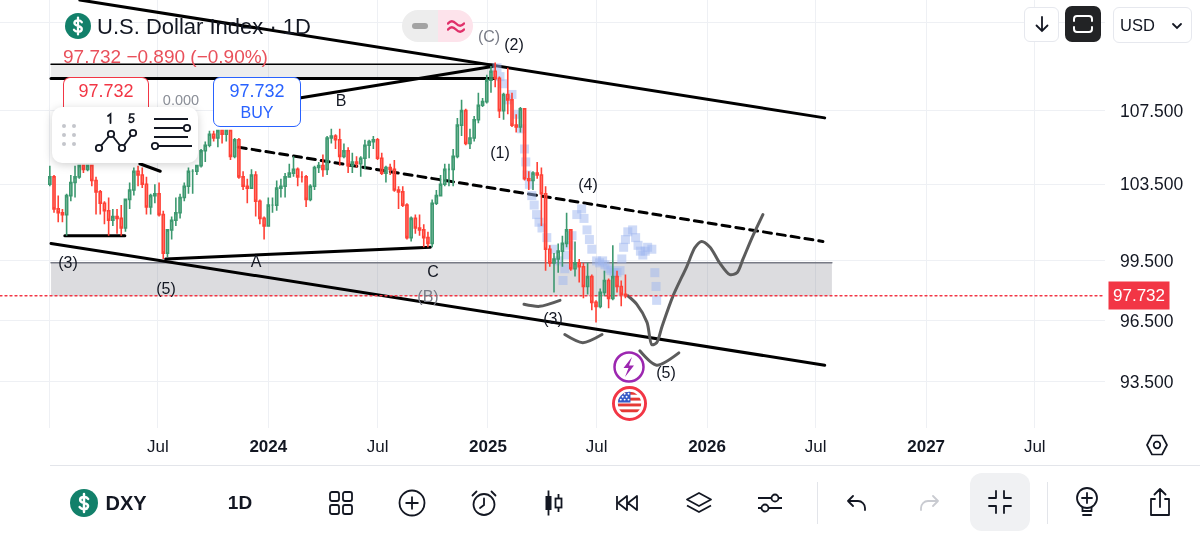  I want to click on price-button: 97.732, so click(106, 93).